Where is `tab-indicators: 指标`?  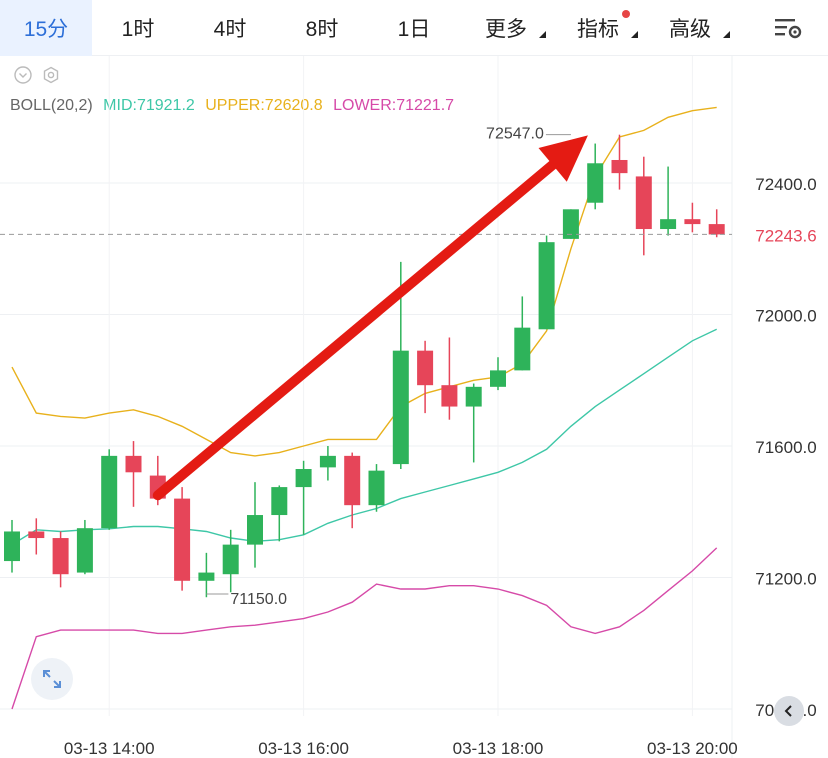 tab-indicators: 指标 is located at coordinates (598, 28).